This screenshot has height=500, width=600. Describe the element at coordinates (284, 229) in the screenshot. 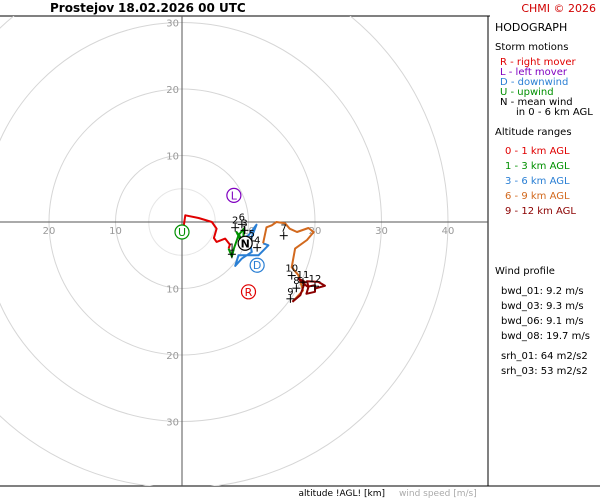

I see `height-label: 7` at that location.